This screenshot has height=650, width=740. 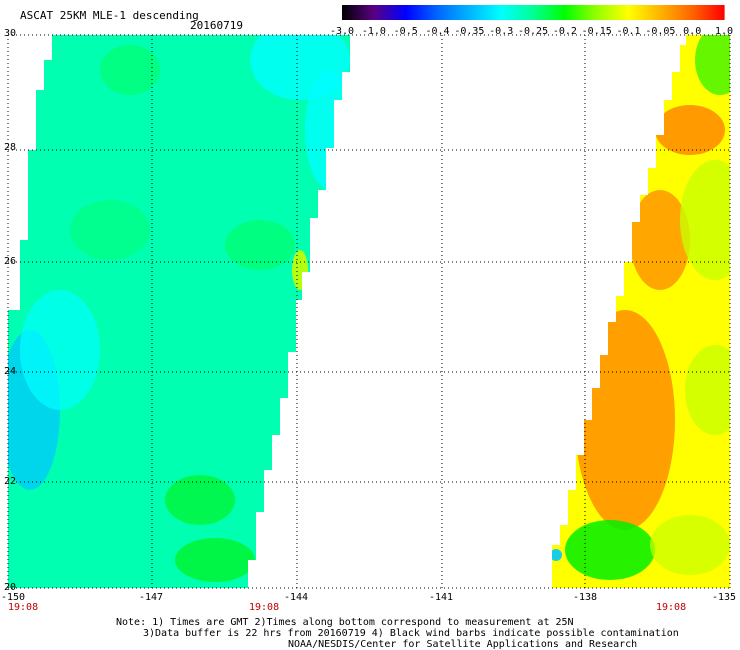 I want to click on lat-label-28: 28, so click(x=10, y=147).